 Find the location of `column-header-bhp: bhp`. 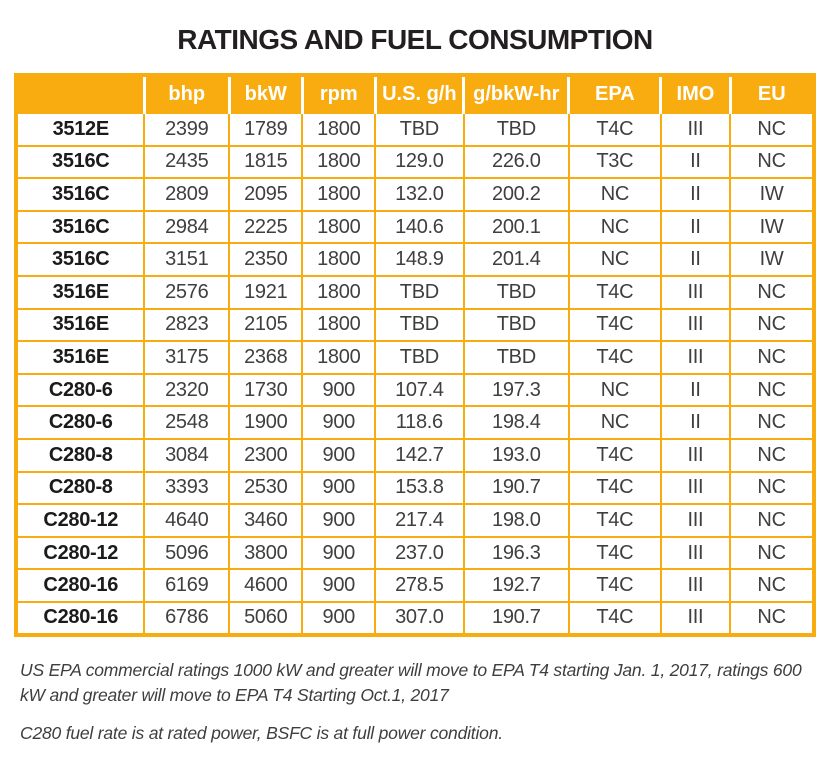

column-header-bhp: bhp is located at coordinates (186, 94).